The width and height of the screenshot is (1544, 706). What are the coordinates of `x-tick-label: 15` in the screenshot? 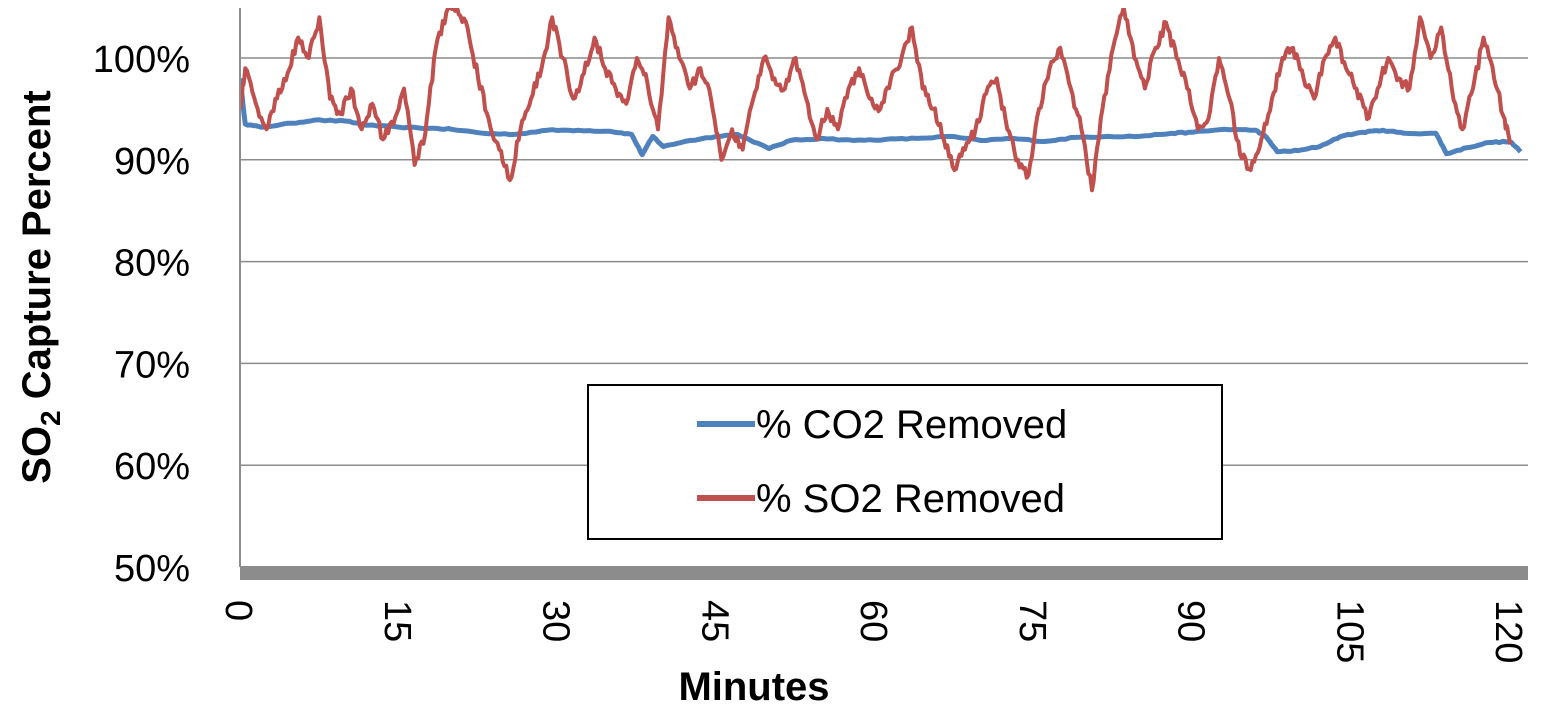 It's located at (397, 621).